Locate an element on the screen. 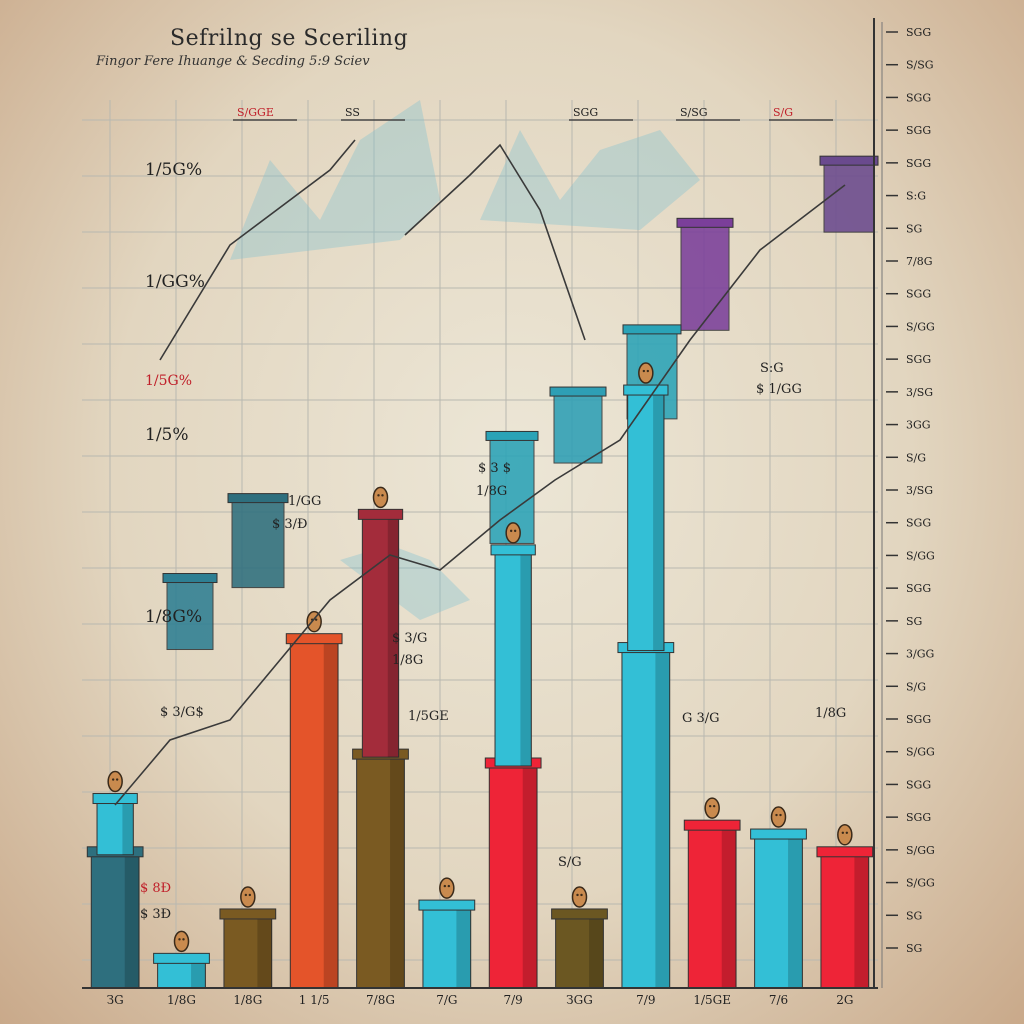 The image size is (1024, 1024). chart-title: Sefrilng se Sceriling is located at coordinates (289, 38).